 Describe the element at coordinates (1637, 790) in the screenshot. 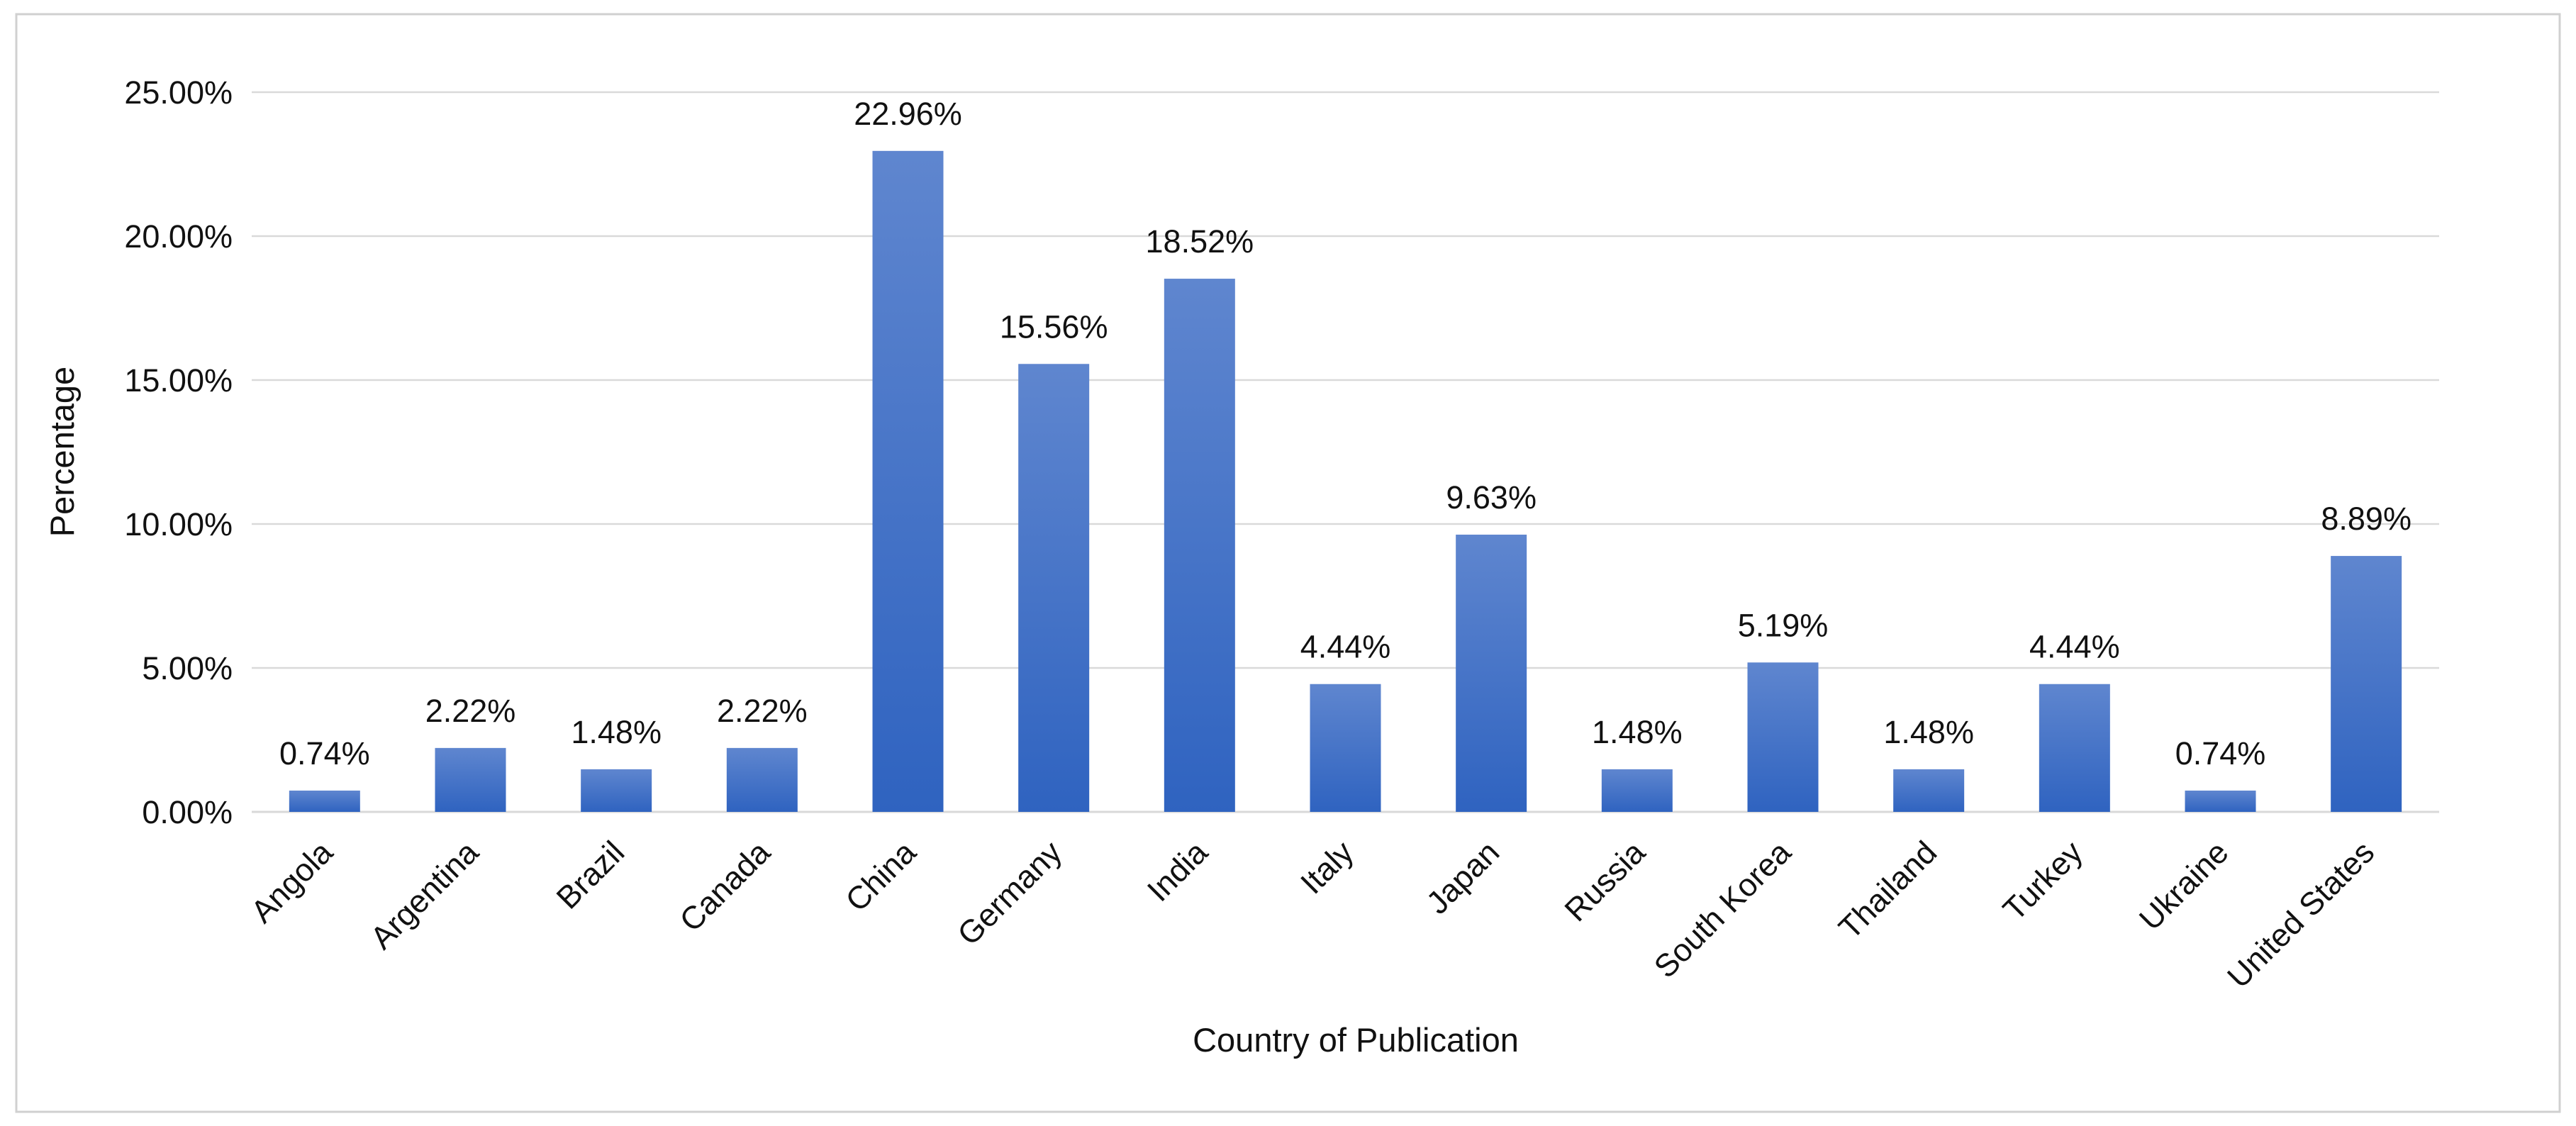

I see `bar-russia` at that location.